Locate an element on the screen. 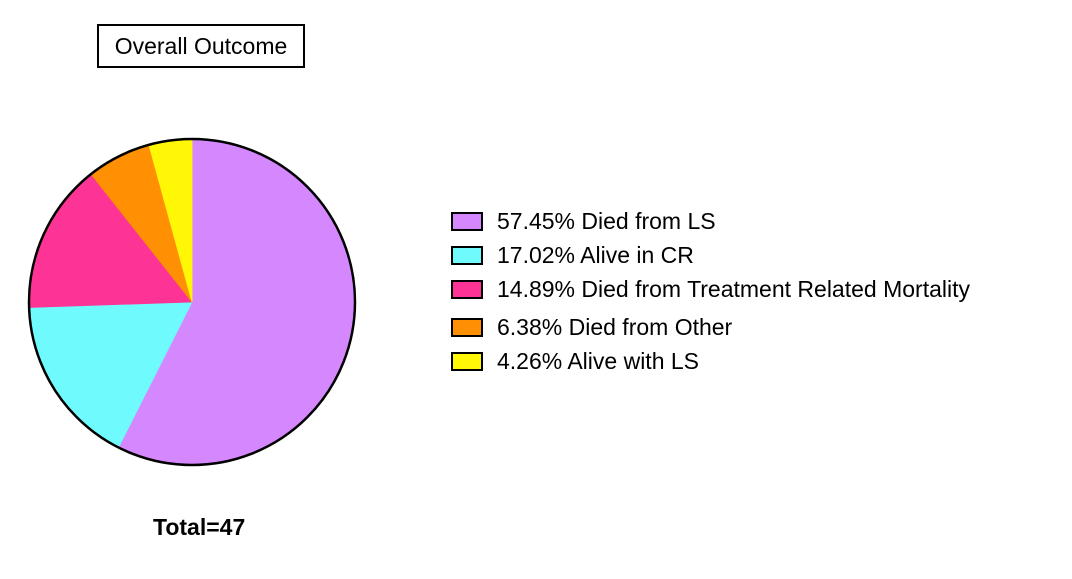  chart-title: Overall Outcome is located at coordinates (201, 46).